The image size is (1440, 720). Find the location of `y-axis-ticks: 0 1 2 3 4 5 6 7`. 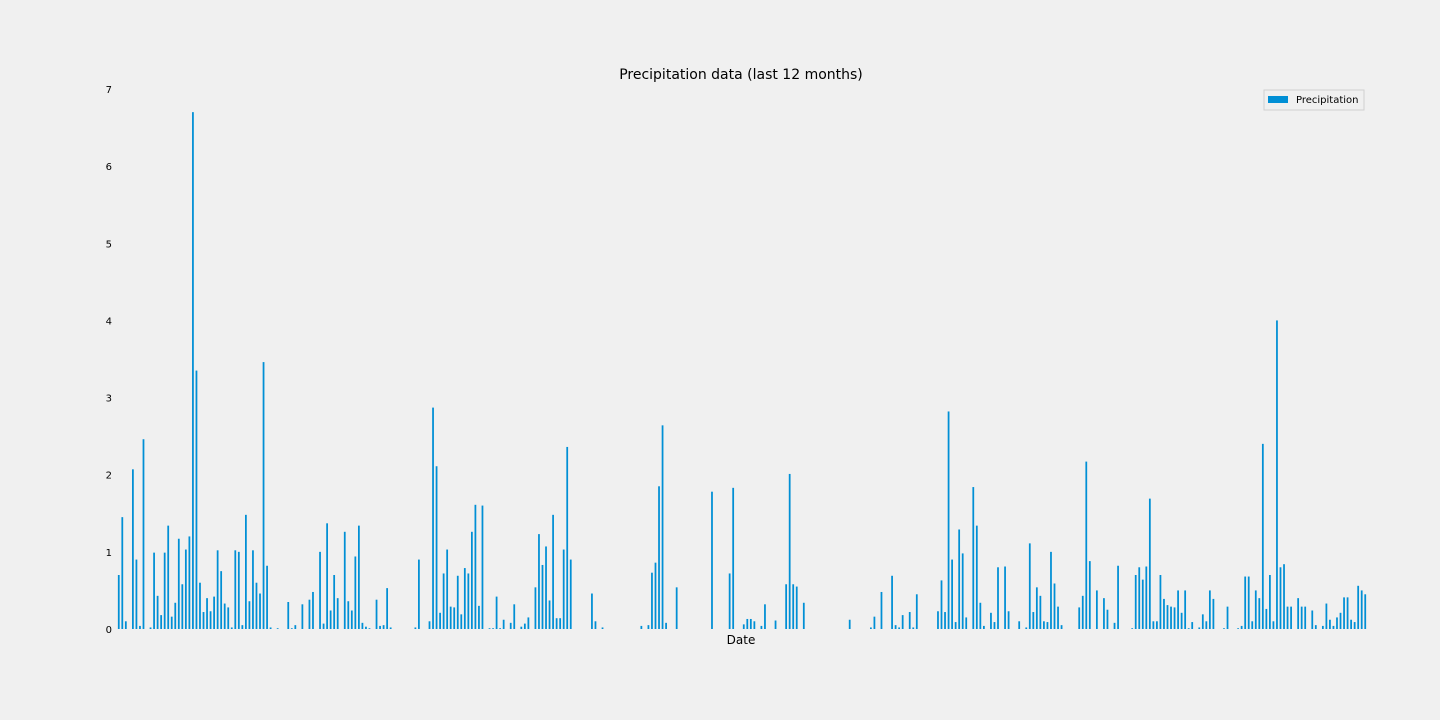

y-axis-ticks: 0 1 2 3 4 5 6 7 is located at coordinates (109, 360).